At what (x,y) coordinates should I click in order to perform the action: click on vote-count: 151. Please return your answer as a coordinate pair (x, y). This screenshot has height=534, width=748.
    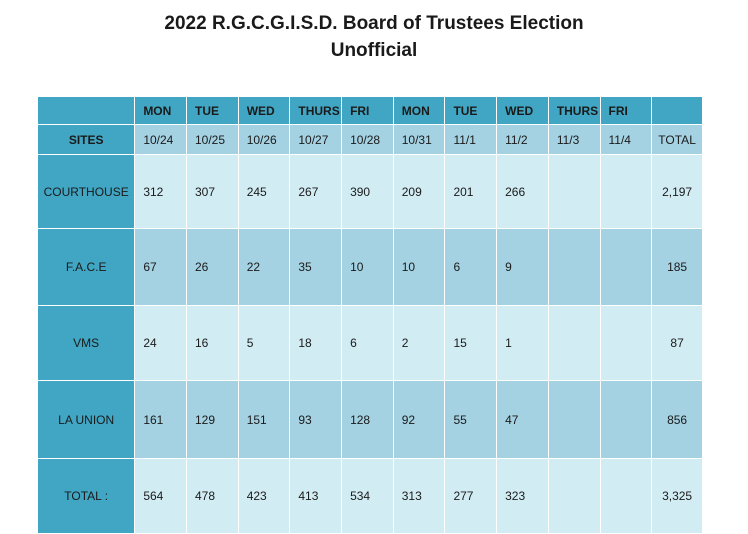
    Looking at the image, I should click on (264, 419).